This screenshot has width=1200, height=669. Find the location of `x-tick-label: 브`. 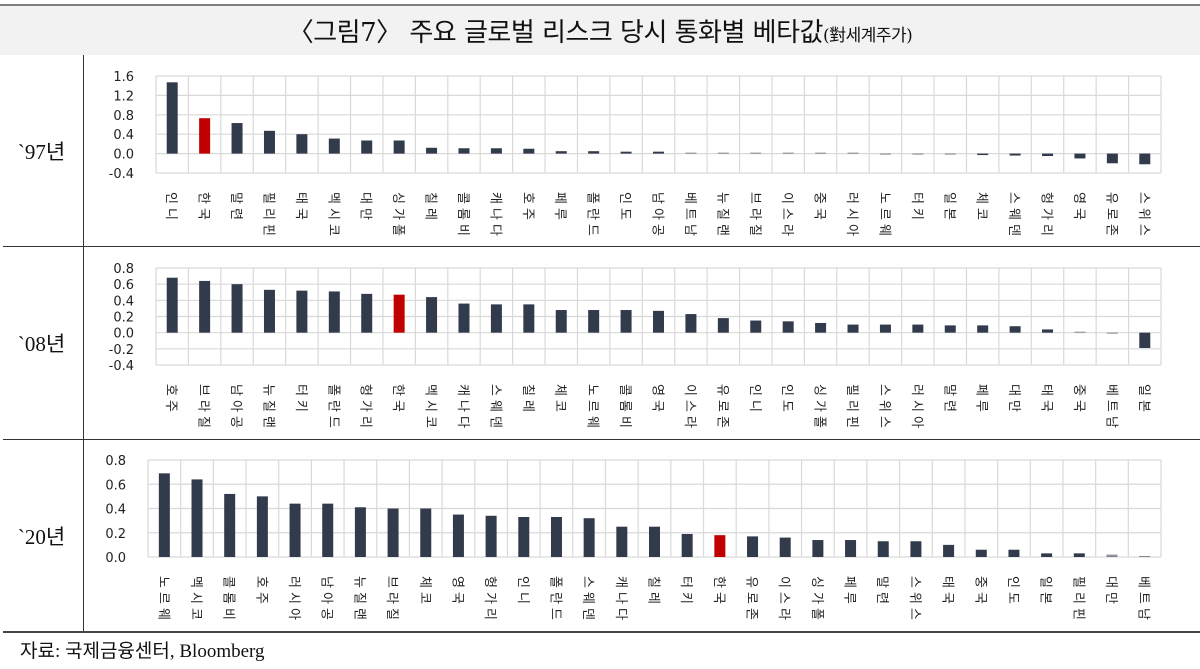

x-tick-label: 브 is located at coordinates (391, 582).